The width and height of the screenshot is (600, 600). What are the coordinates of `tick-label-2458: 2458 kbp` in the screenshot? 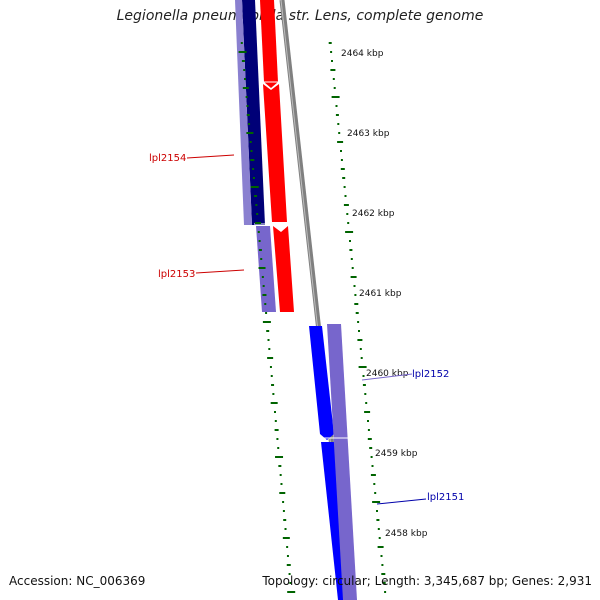 It's located at (406, 534).